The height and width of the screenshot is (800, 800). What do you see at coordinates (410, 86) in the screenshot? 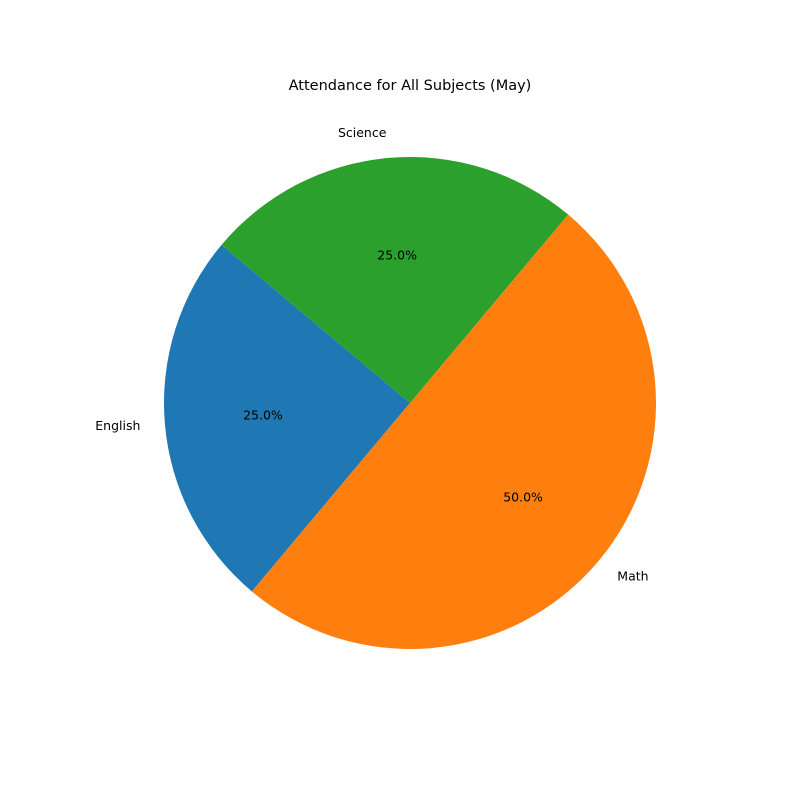
I see `chart-title: Attendance for All Subjects (May)` at bounding box center [410, 86].